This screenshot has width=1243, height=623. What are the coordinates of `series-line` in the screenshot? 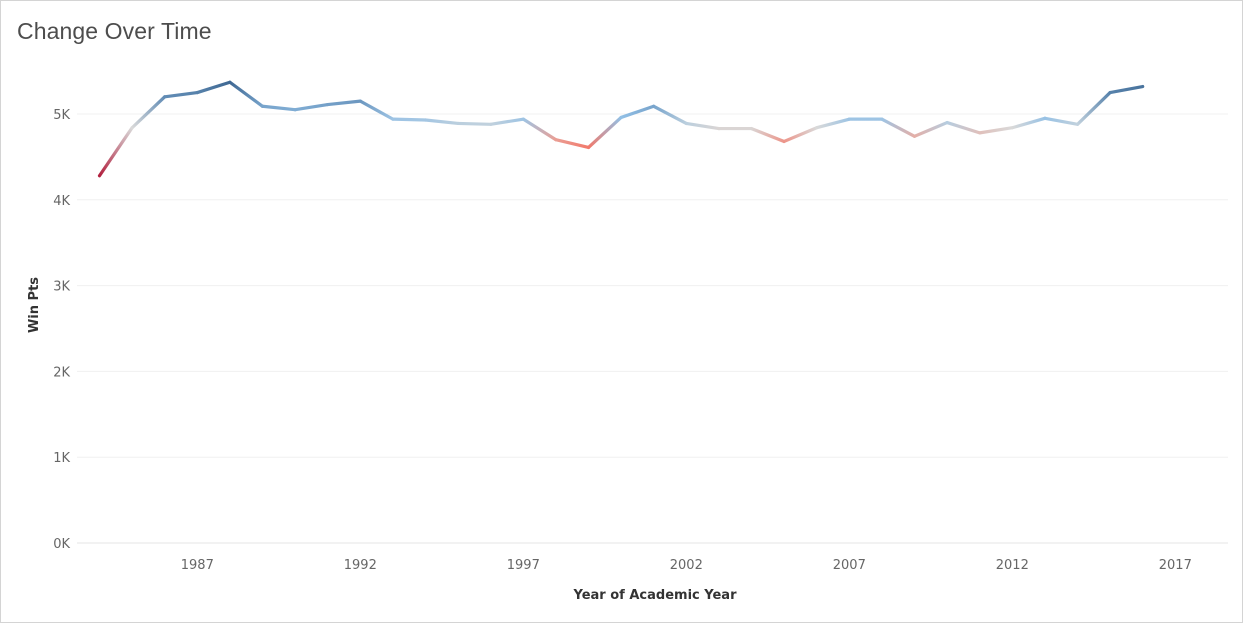 It's located at (621, 129).